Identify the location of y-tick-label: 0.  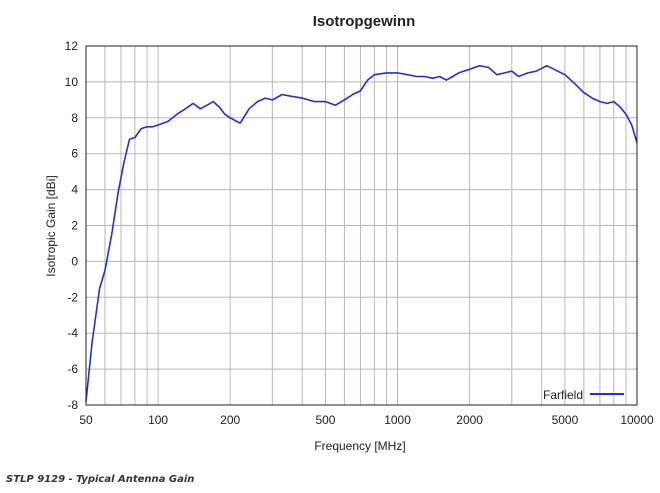
(74, 261).